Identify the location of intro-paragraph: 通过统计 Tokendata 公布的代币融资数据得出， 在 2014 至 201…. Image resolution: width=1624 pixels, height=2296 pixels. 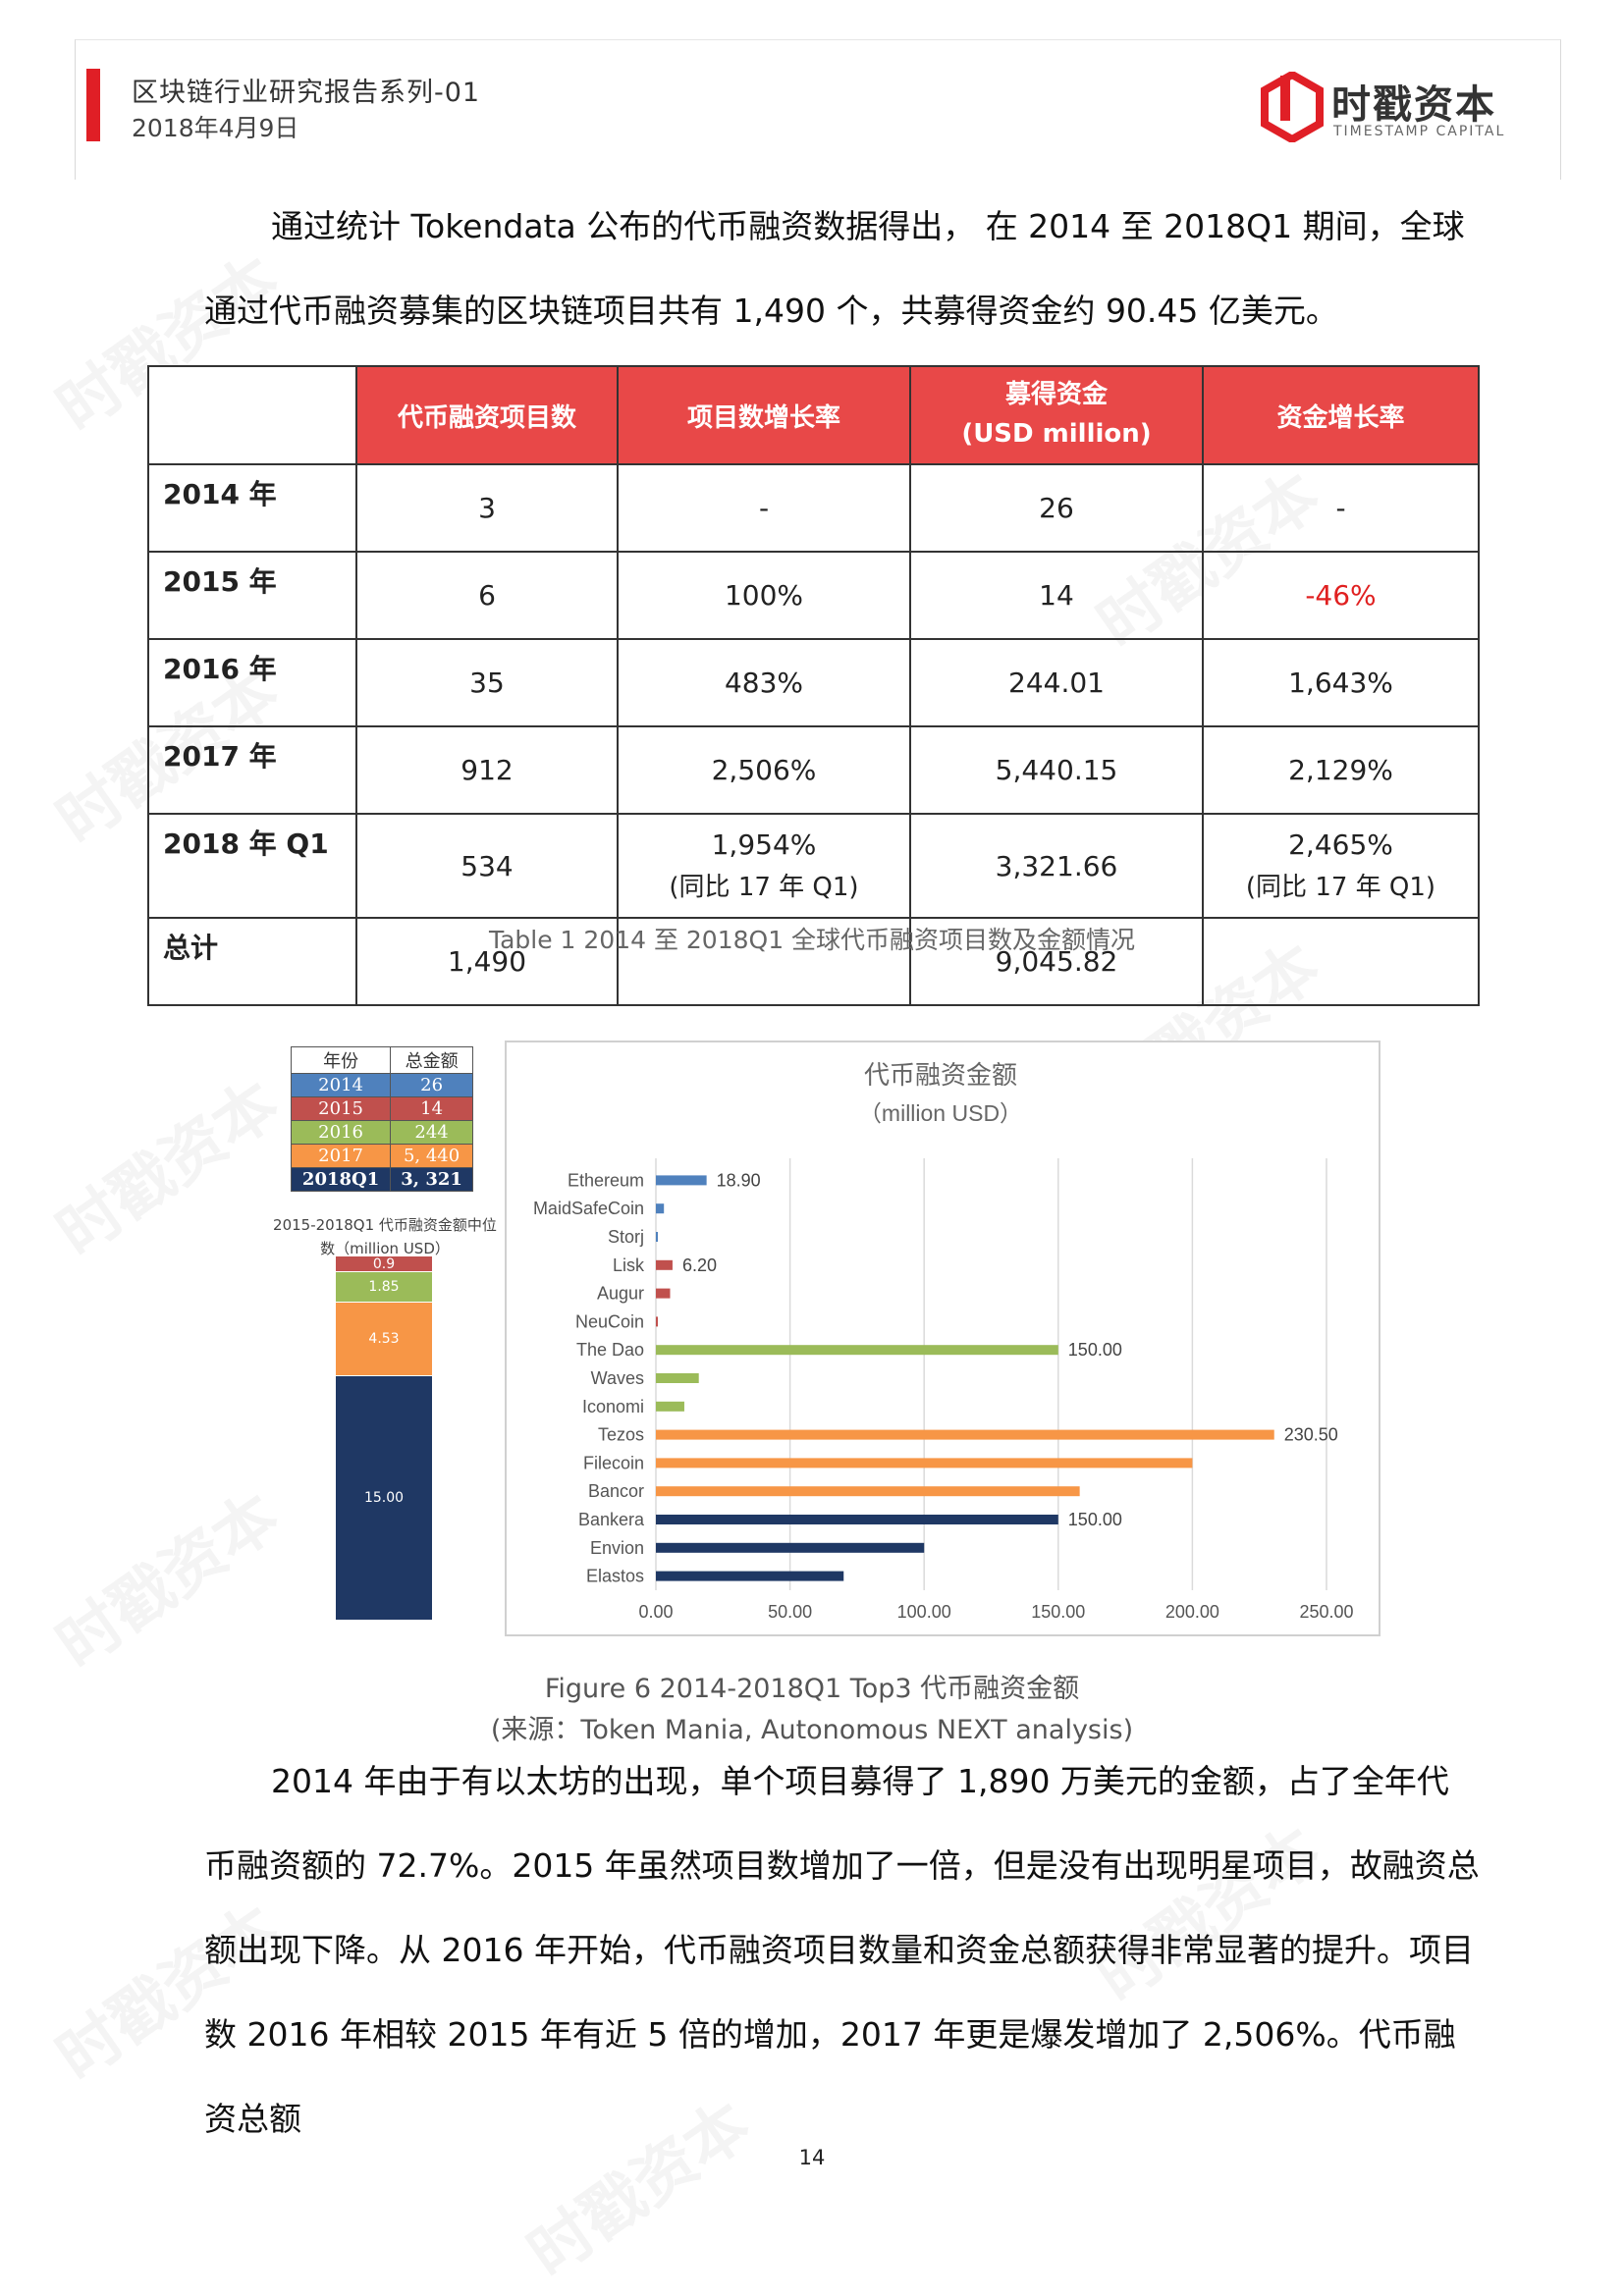
(834, 268).